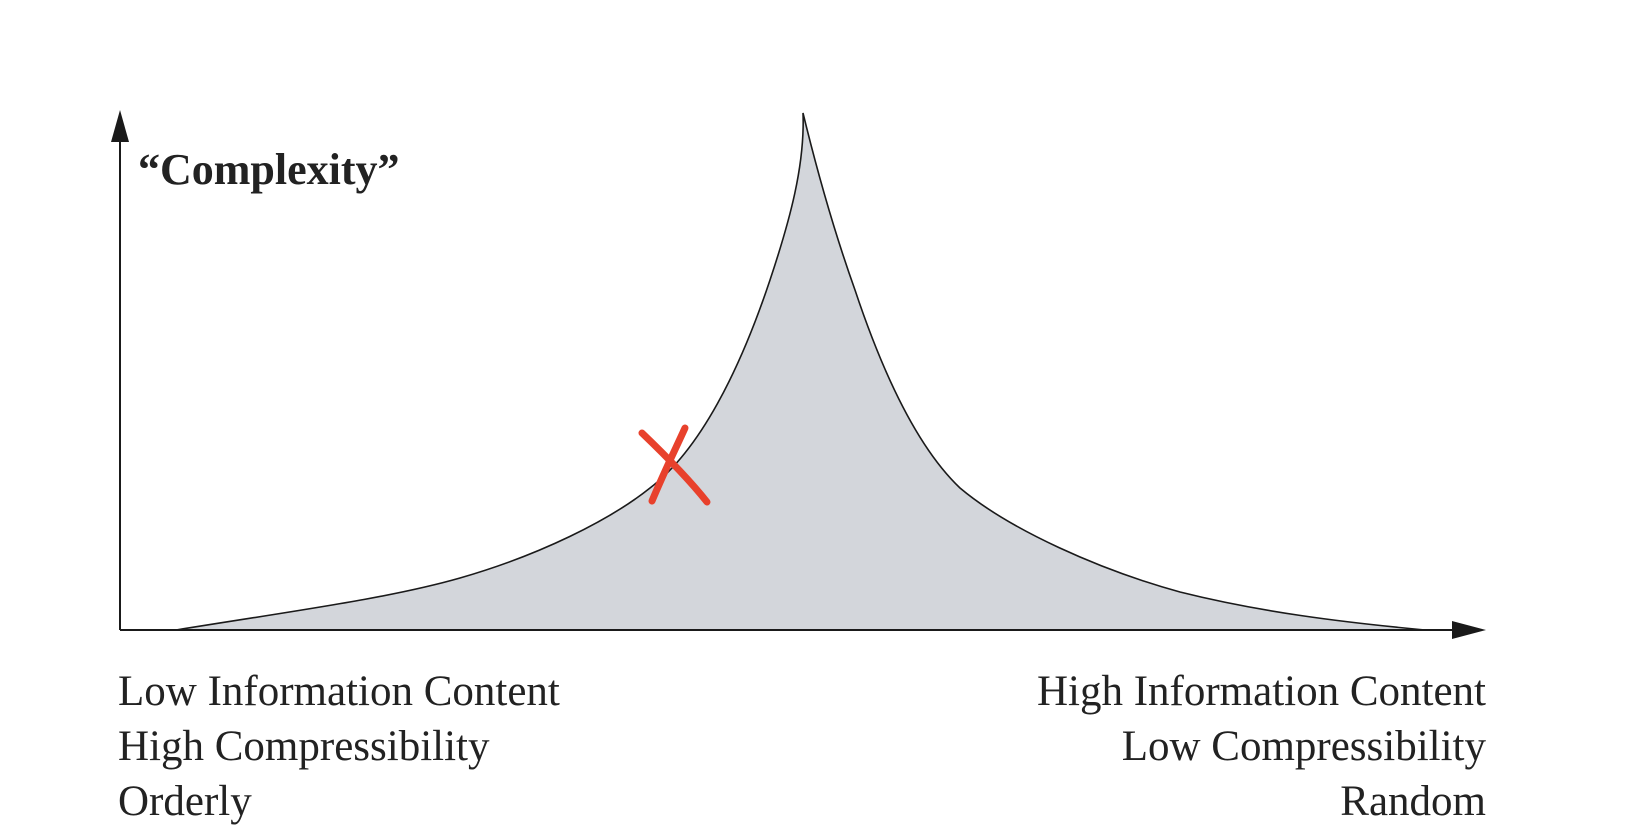  Describe the element at coordinates (185, 801) in the screenshot. I see `left-label-order: Orderly` at that location.